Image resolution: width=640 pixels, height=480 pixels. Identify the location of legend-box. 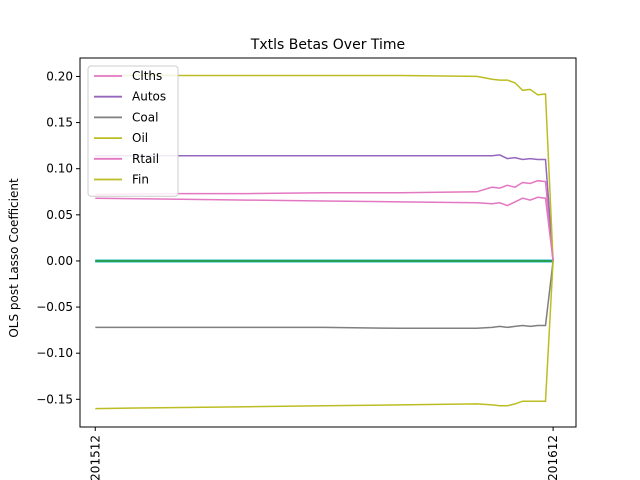
(133, 131).